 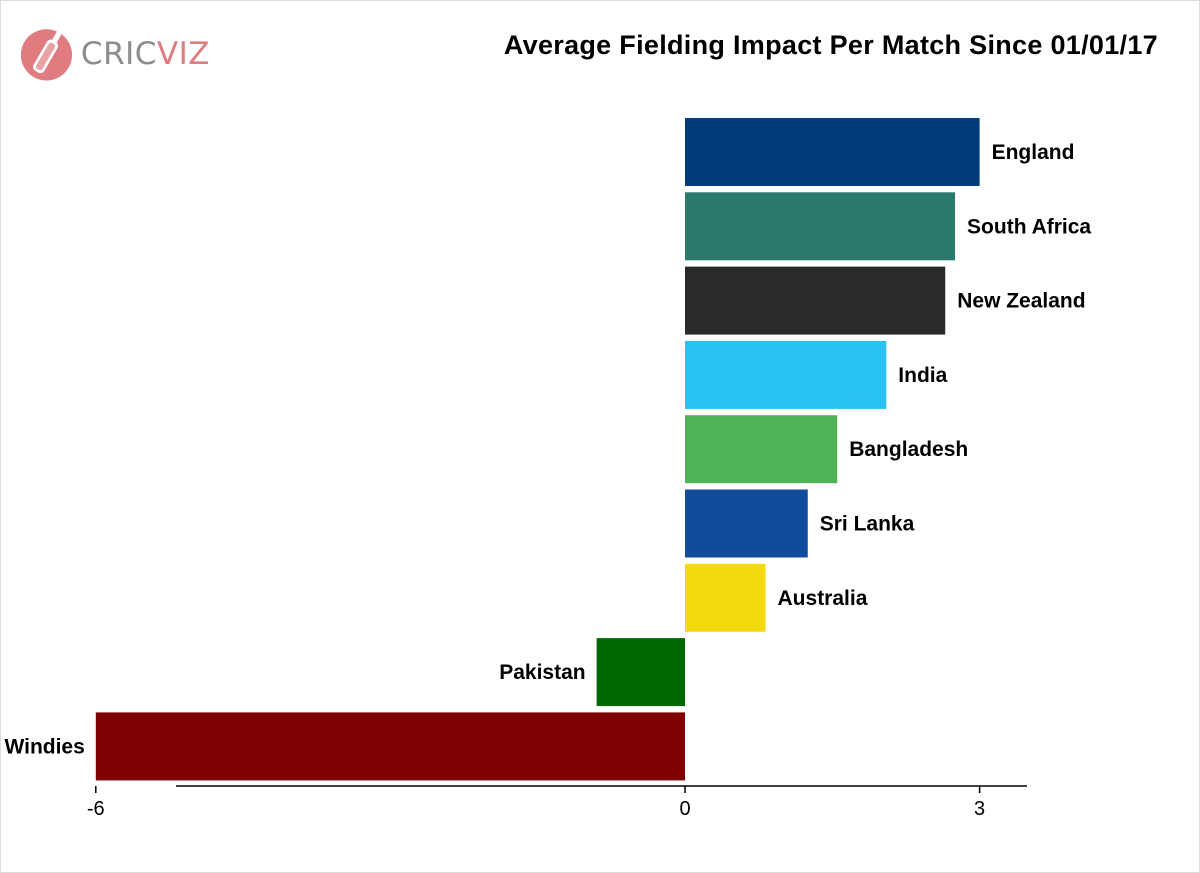 What do you see at coordinates (815, 300) in the screenshot?
I see `bar-new-zealand` at bounding box center [815, 300].